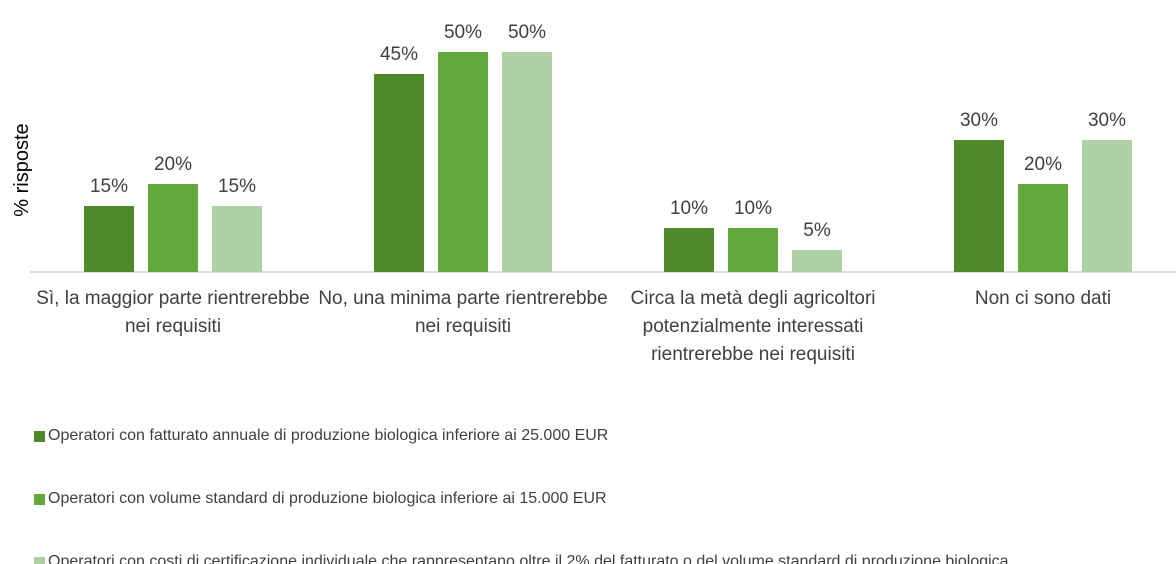 The image size is (1176, 564). What do you see at coordinates (22, 169) in the screenshot?
I see `y-axis-label: % risposte` at bounding box center [22, 169].